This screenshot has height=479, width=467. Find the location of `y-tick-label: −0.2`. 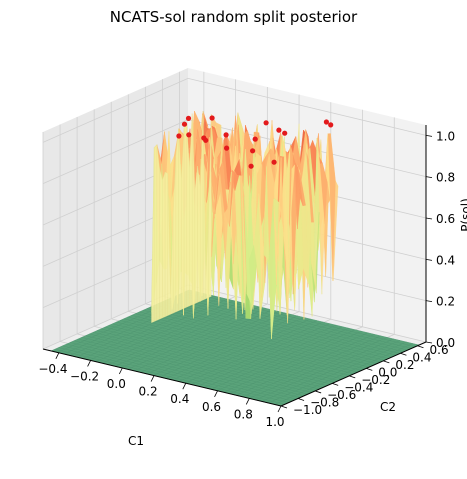

y-tick-label: −0.2 is located at coordinates (375, 380).